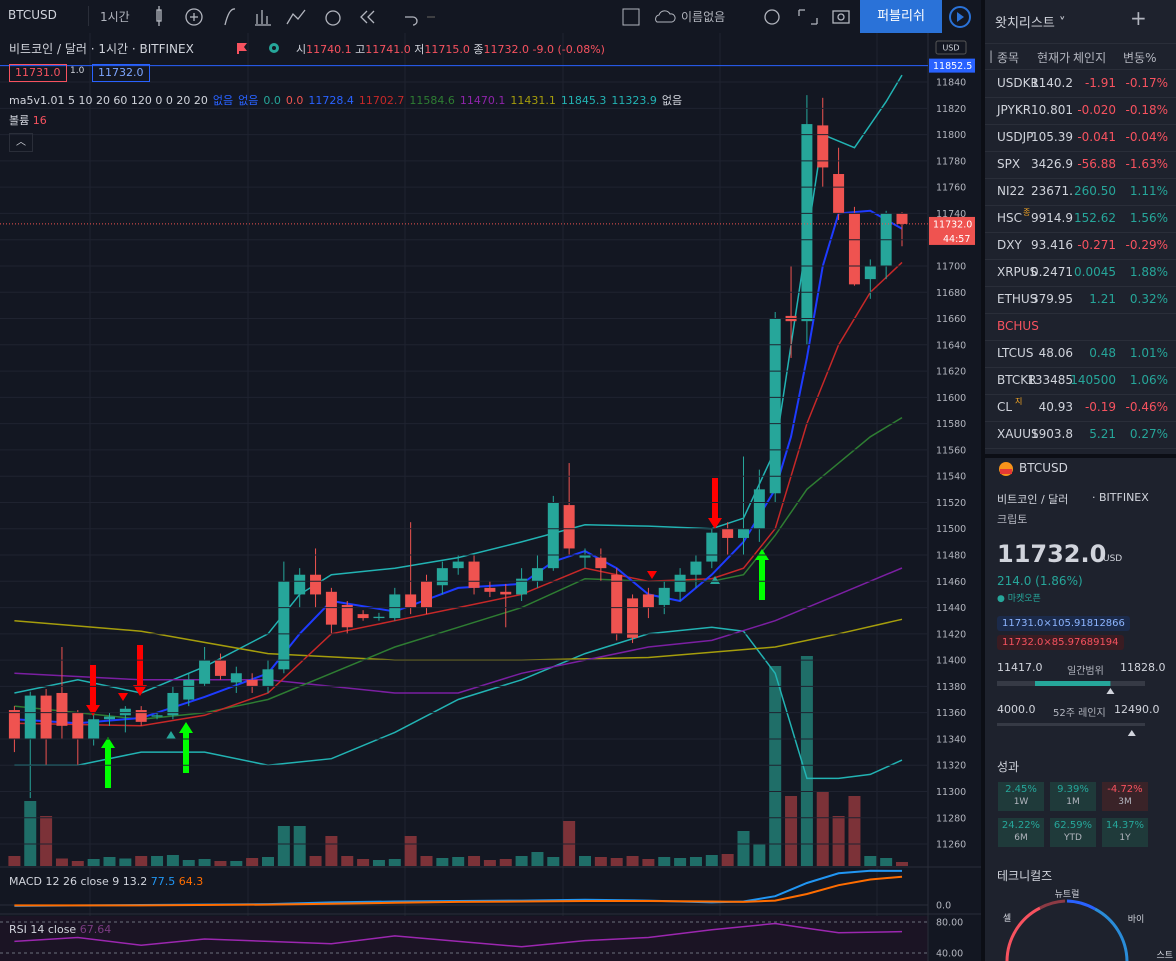 The width and height of the screenshot is (1176, 961). I want to click on fx-icon, so click(230, 17).